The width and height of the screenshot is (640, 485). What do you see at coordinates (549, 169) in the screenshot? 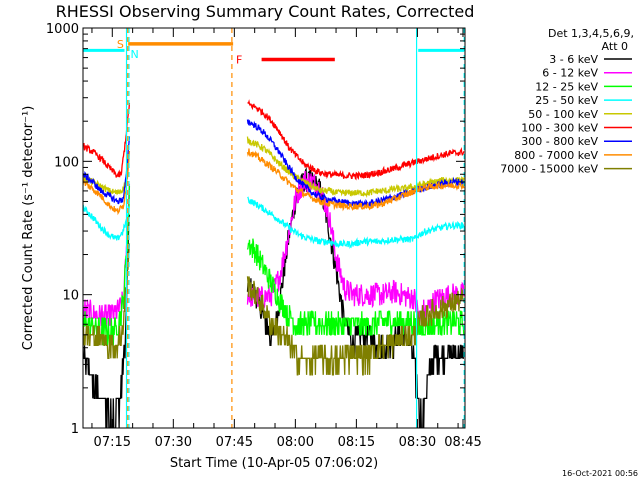
I see `legend-label-9: 7000 - 15000 keV` at bounding box center [549, 169].